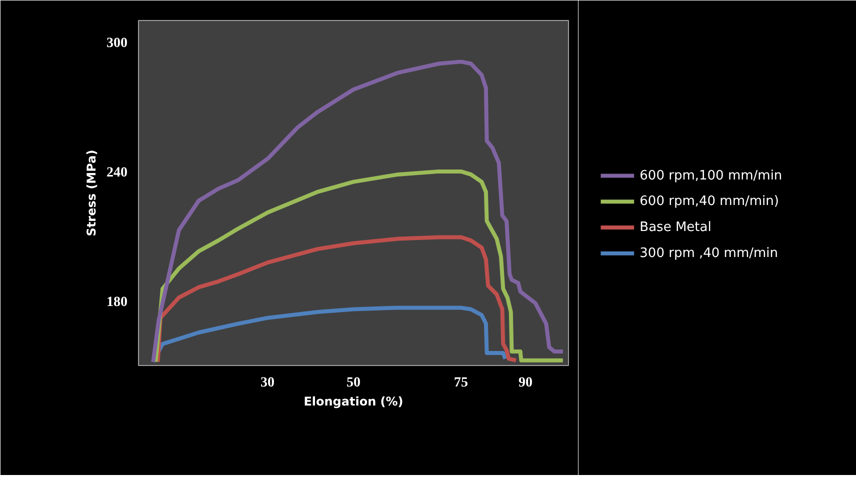 This screenshot has width=856, height=487. I want to click on y-tick-label: 300, so click(117, 44).